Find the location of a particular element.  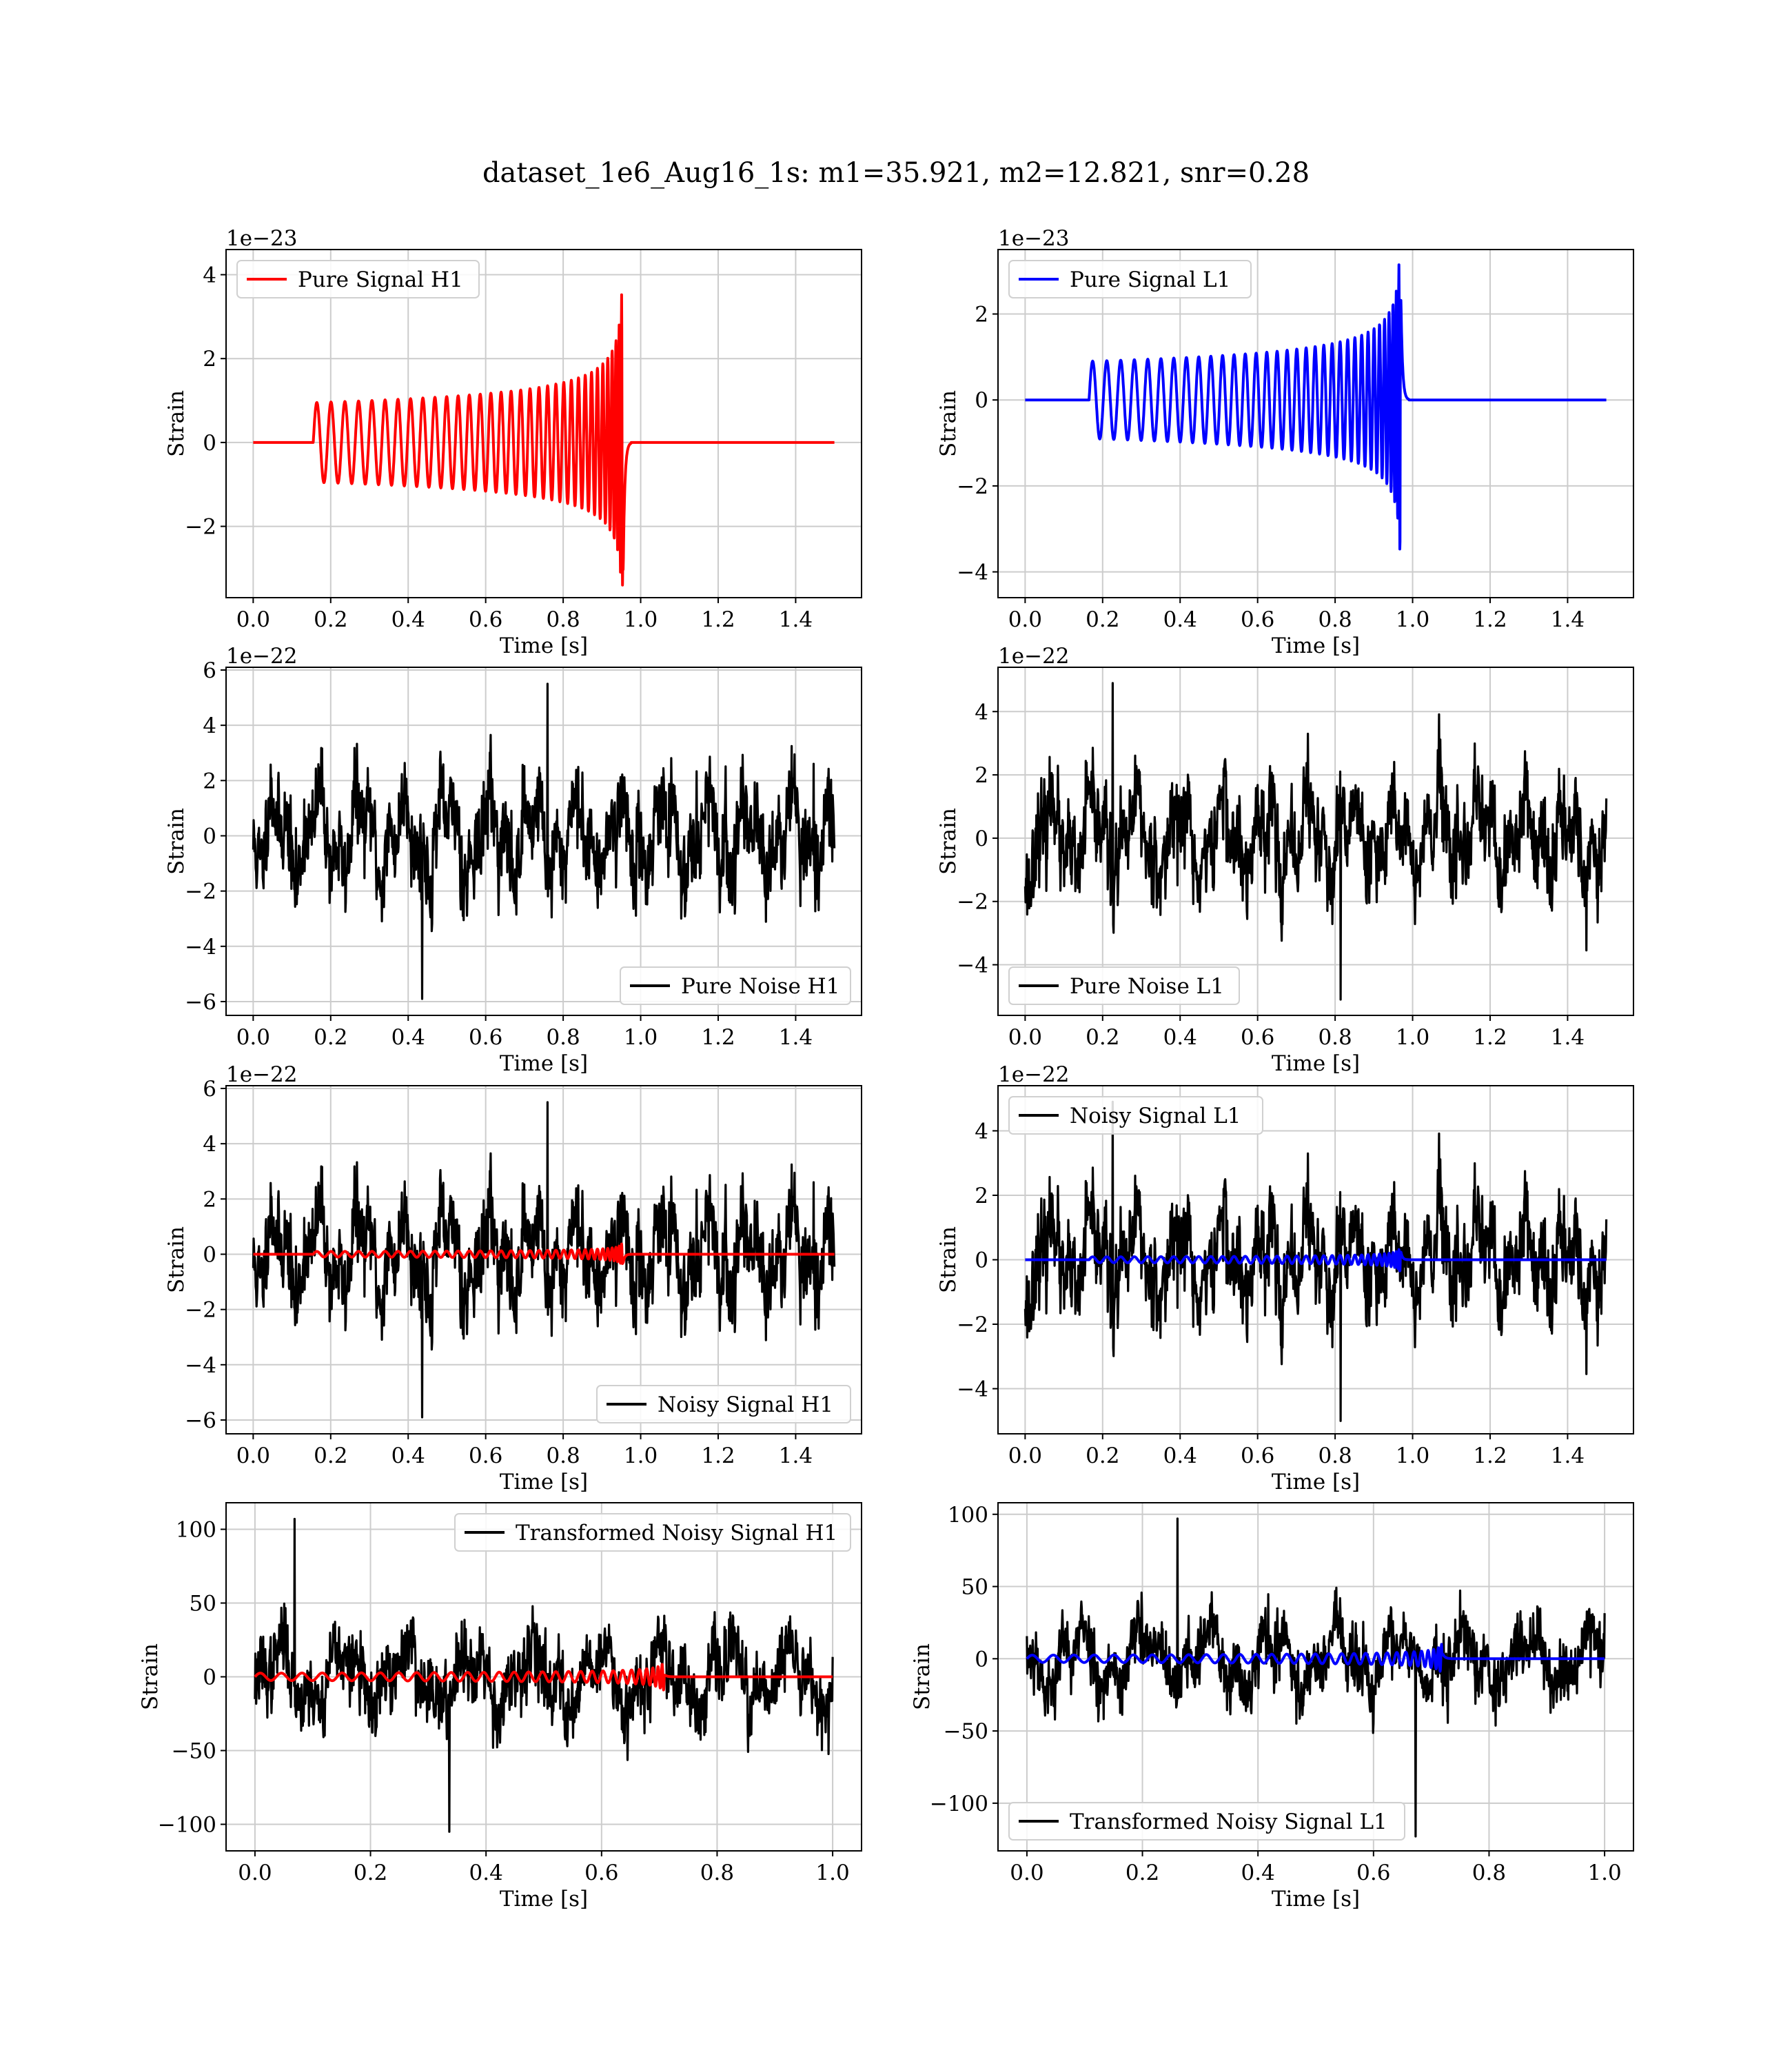

legend-label: Pure Signal H1 is located at coordinates (380, 279).